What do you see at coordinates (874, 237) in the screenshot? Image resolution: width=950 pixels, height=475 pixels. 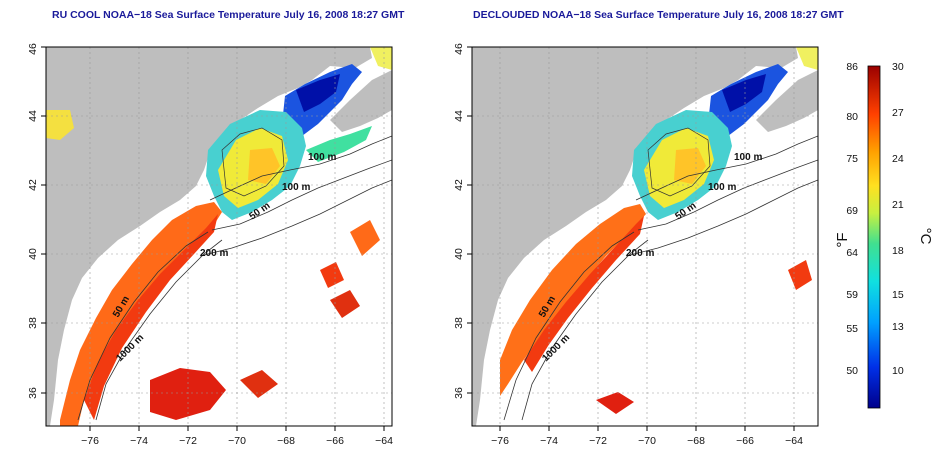 I see `colorbar-gradient` at bounding box center [874, 237].